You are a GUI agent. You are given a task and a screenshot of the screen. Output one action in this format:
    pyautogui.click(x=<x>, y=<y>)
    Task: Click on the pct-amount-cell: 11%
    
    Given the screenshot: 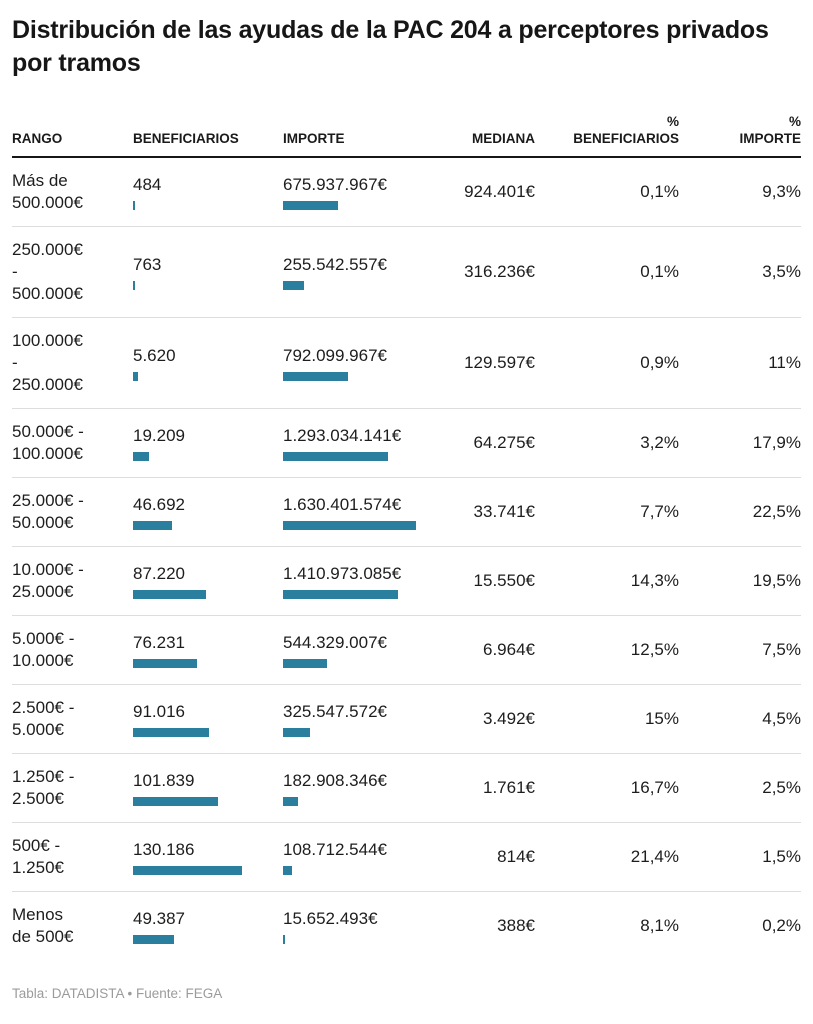 What is the action you would take?
    pyautogui.click(x=784, y=362)
    